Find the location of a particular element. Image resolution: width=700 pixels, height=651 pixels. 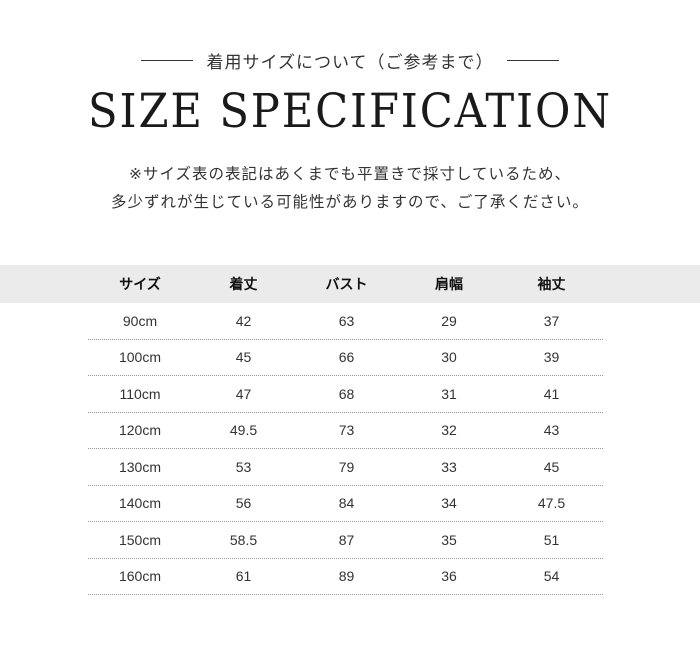

table-row: 130cm 53 79 33 45 is located at coordinates (345, 467).